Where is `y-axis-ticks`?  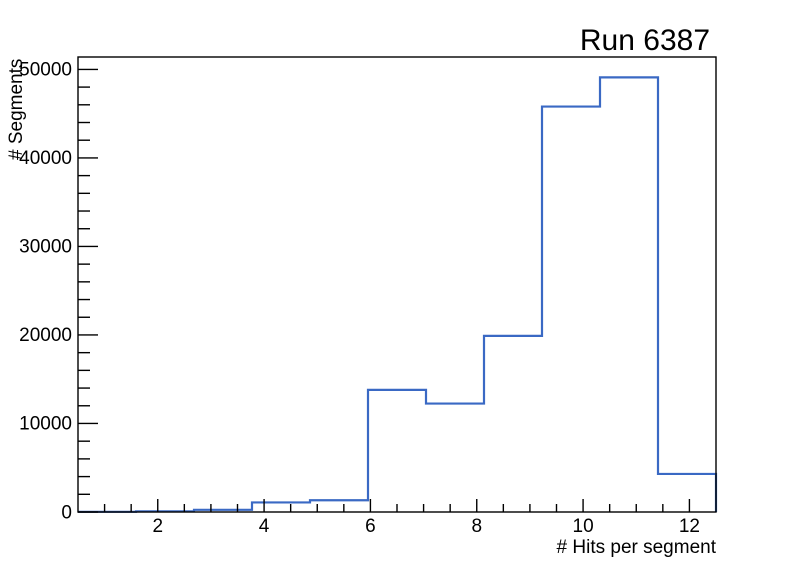 y-axis-ticks is located at coordinates (88, 290).